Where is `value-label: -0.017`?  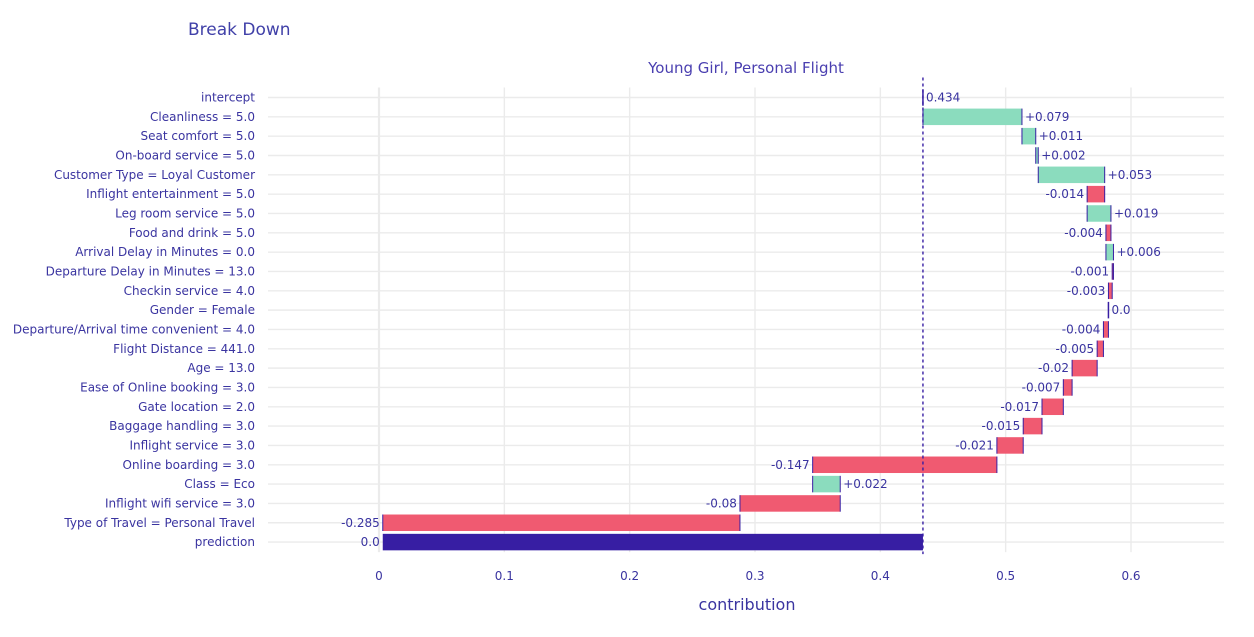
value-label: -0.017 is located at coordinates (1019, 407).